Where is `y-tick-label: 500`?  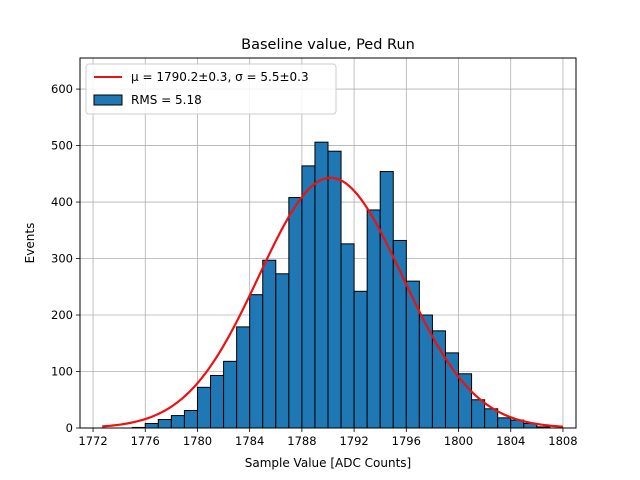
y-tick-label: 500 is located at coordinates (62, 146).